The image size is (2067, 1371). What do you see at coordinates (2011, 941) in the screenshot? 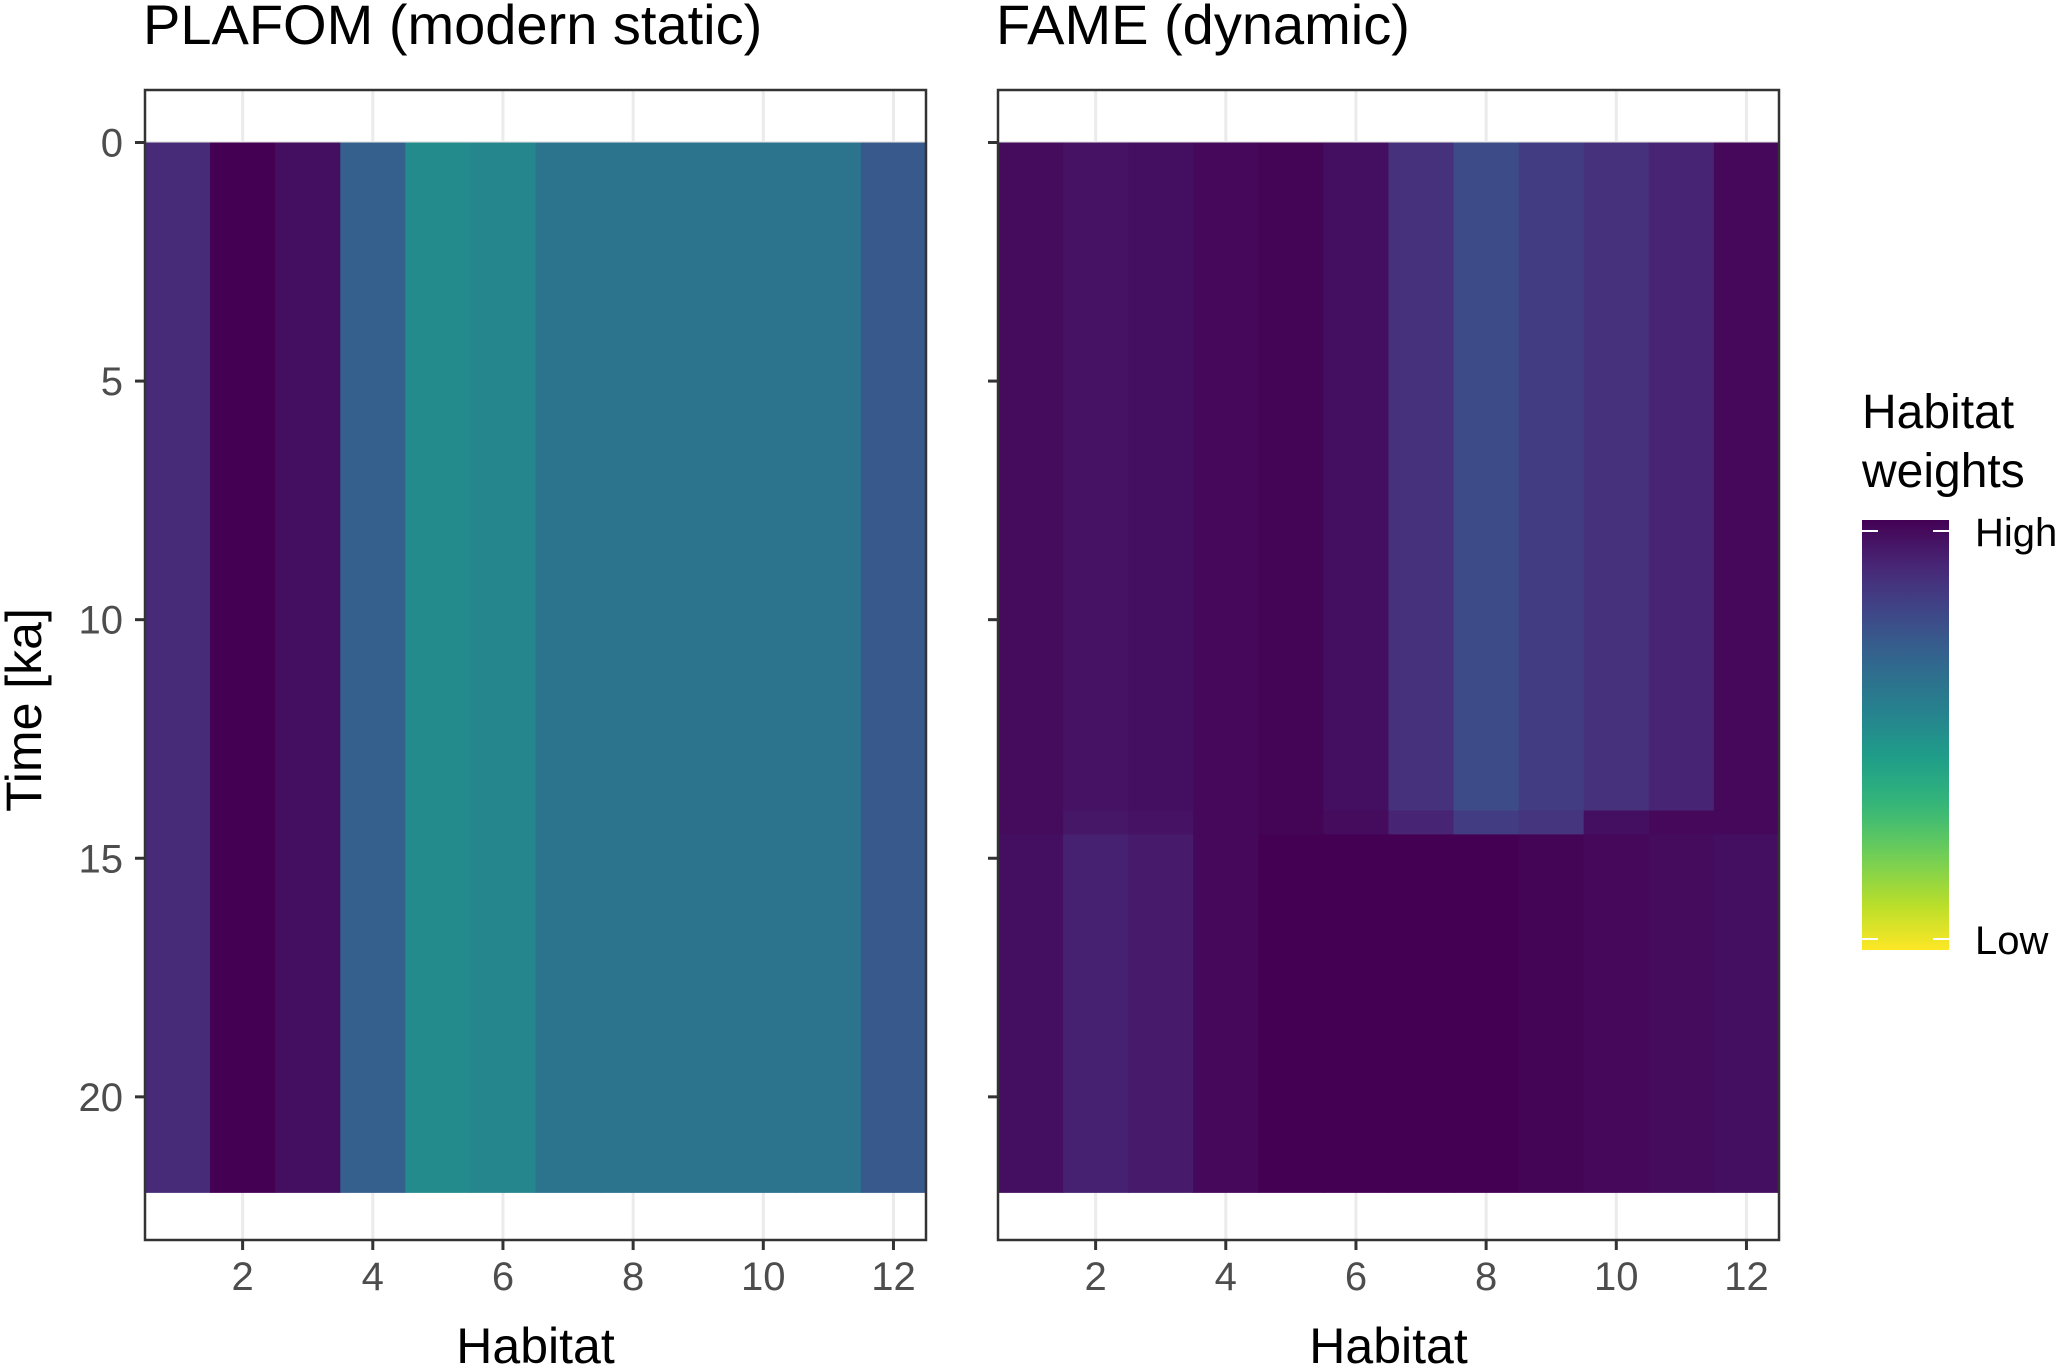
I see `legend-label-low: Low` at bounding box center [2011, 941].